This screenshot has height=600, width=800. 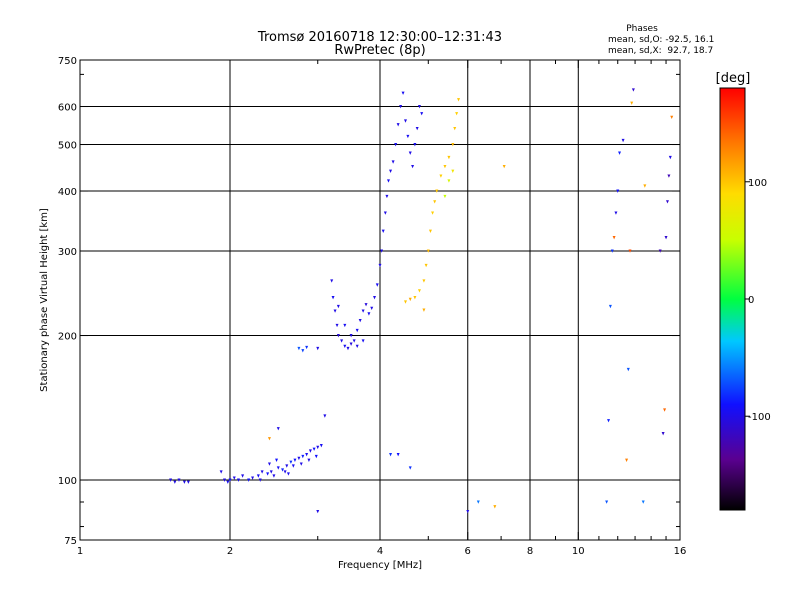 What do you see at coordinates (230, 551) in the screenshot?
I see `x-tick-label: 2` at bounding box center [230, 551].